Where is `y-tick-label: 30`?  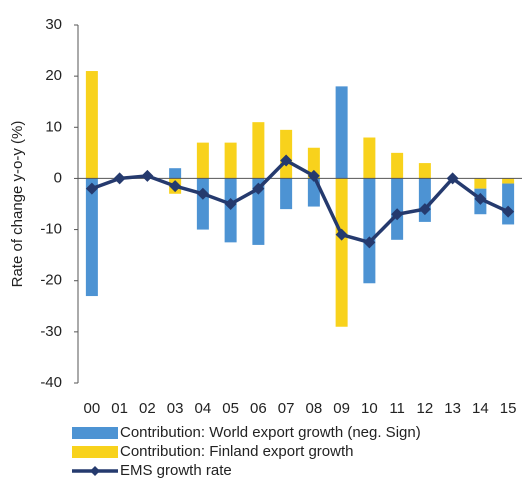
y-tick-label: 30 is located at coordinates (53, 24).